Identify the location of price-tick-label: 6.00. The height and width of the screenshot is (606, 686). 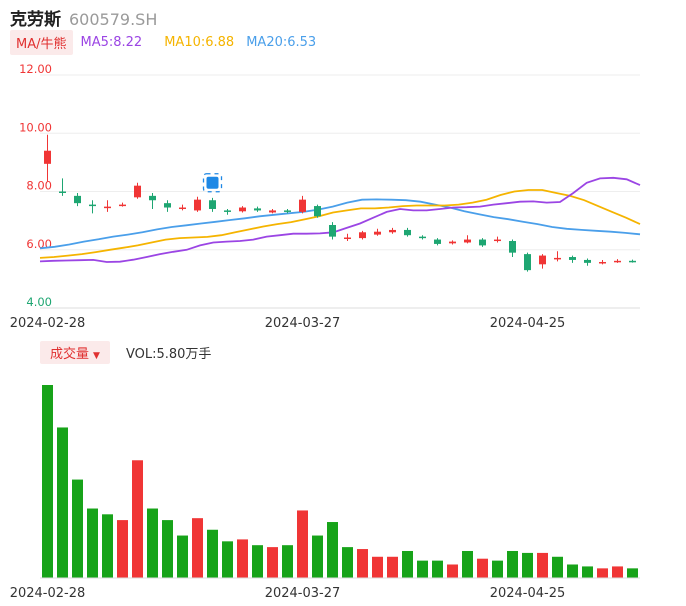
(39, 244).